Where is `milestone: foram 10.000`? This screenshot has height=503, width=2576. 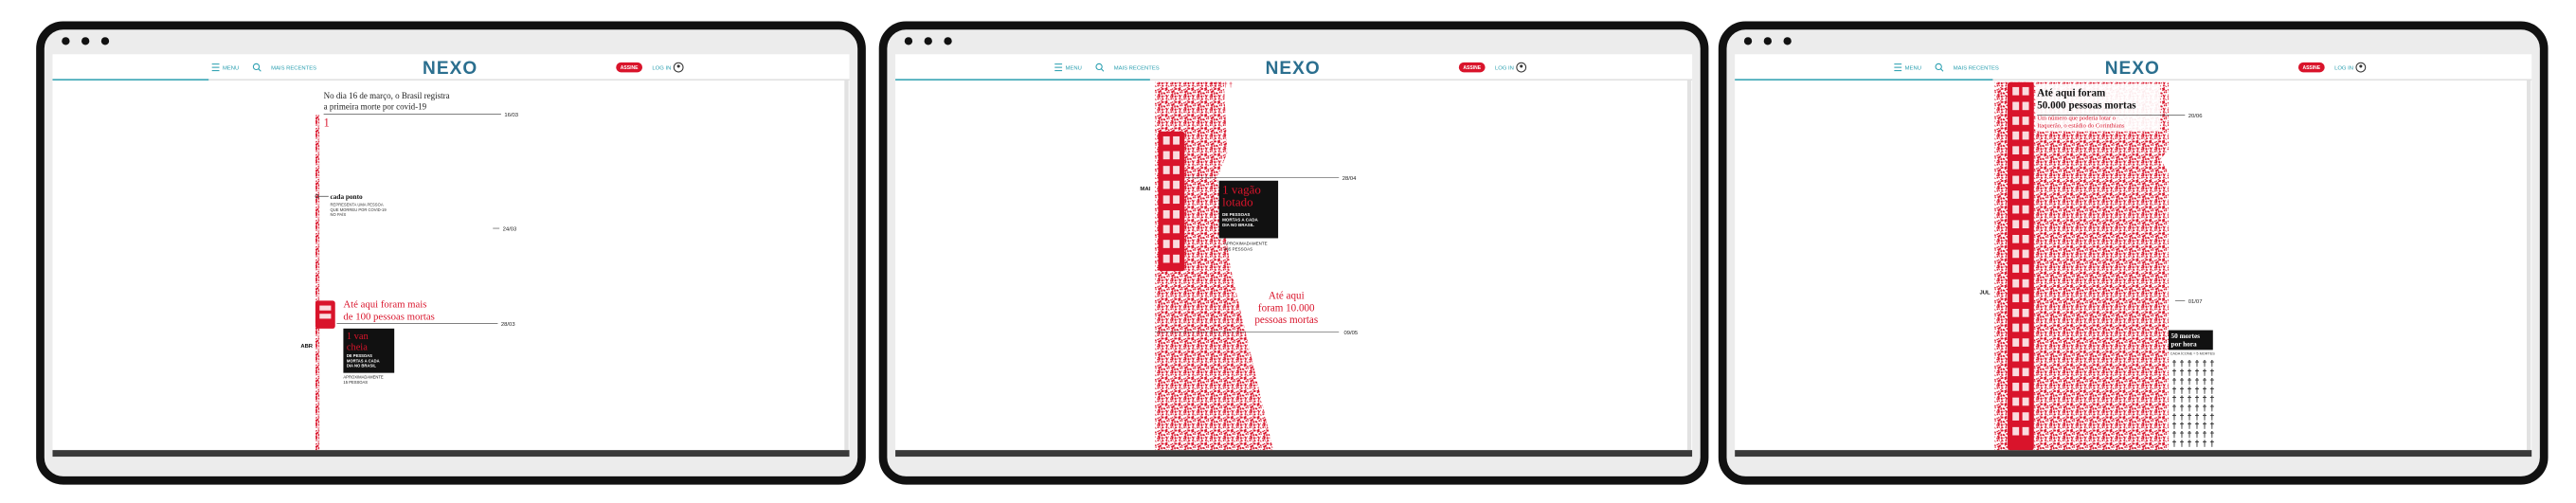
milestone: foram 10.000 is located at coordinates (1286, 308).